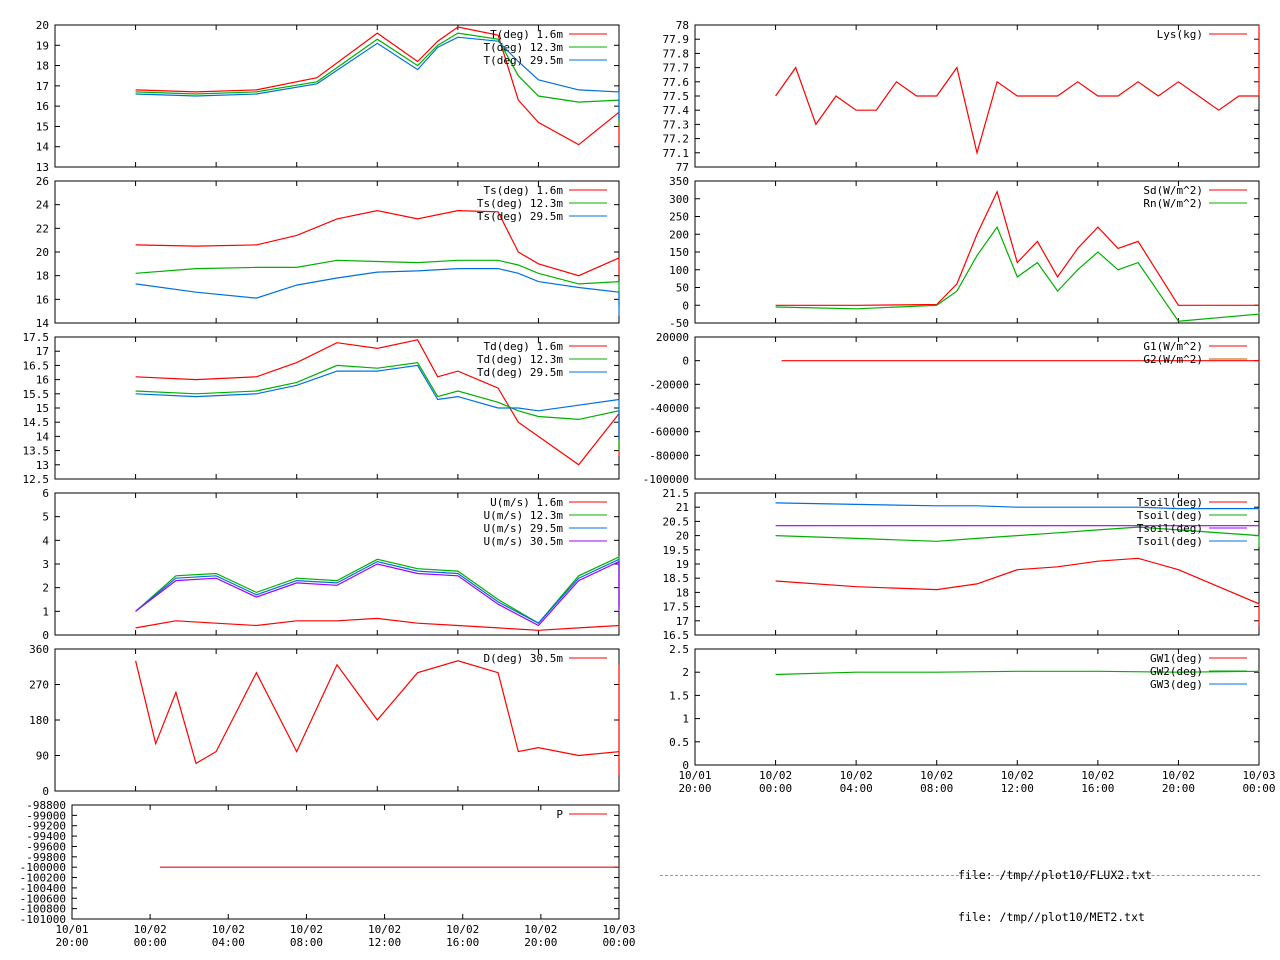 This screenshot has height=960, width=1280. Describe the element at coordinates (45, 588) in the screenshot. I see `y-tick-label: 2` at that location.